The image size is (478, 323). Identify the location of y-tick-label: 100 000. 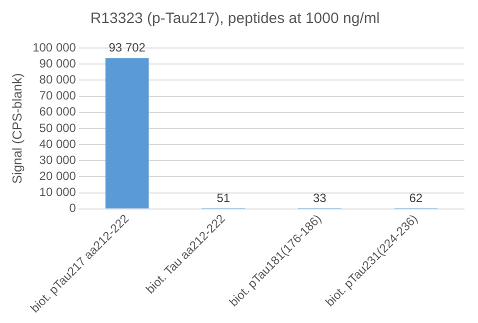
(54, 47).